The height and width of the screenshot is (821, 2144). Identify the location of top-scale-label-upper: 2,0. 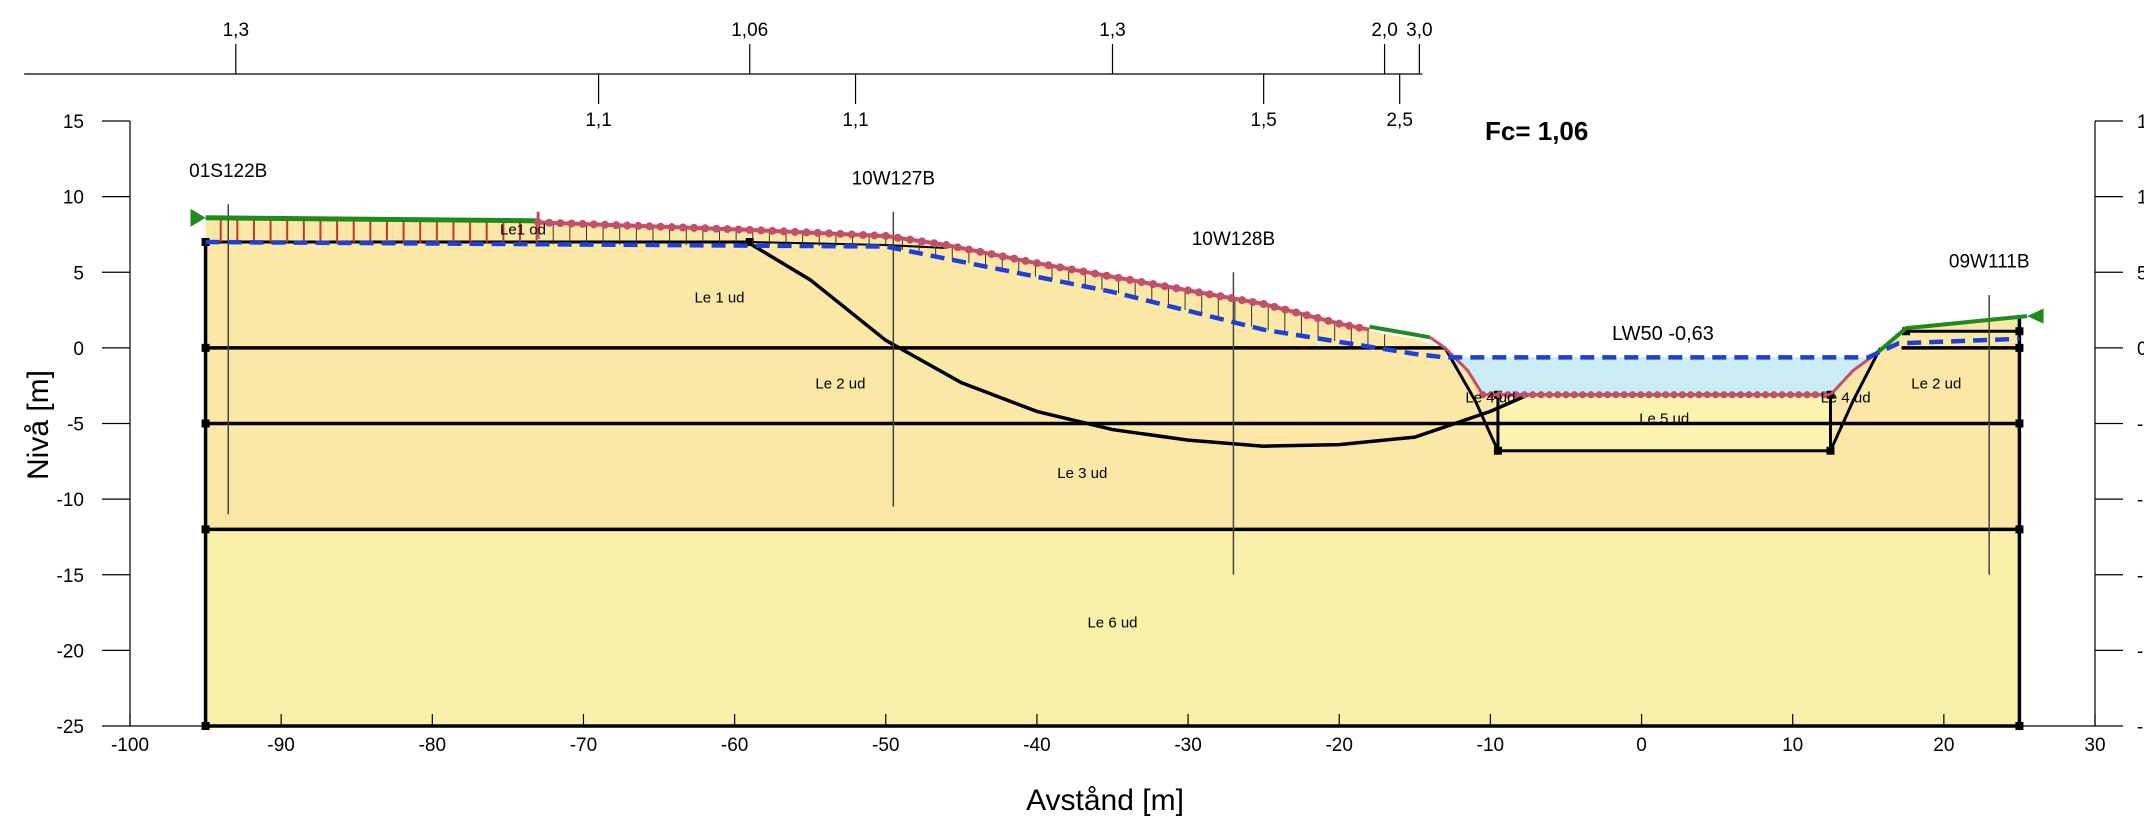
(1384, 30).